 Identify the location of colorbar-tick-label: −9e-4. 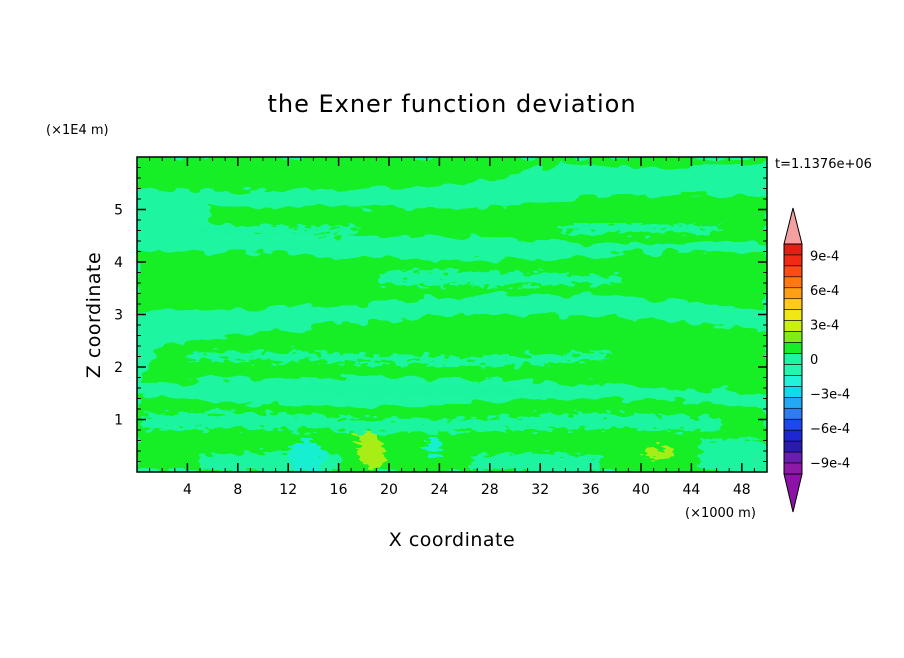
(830, 464).